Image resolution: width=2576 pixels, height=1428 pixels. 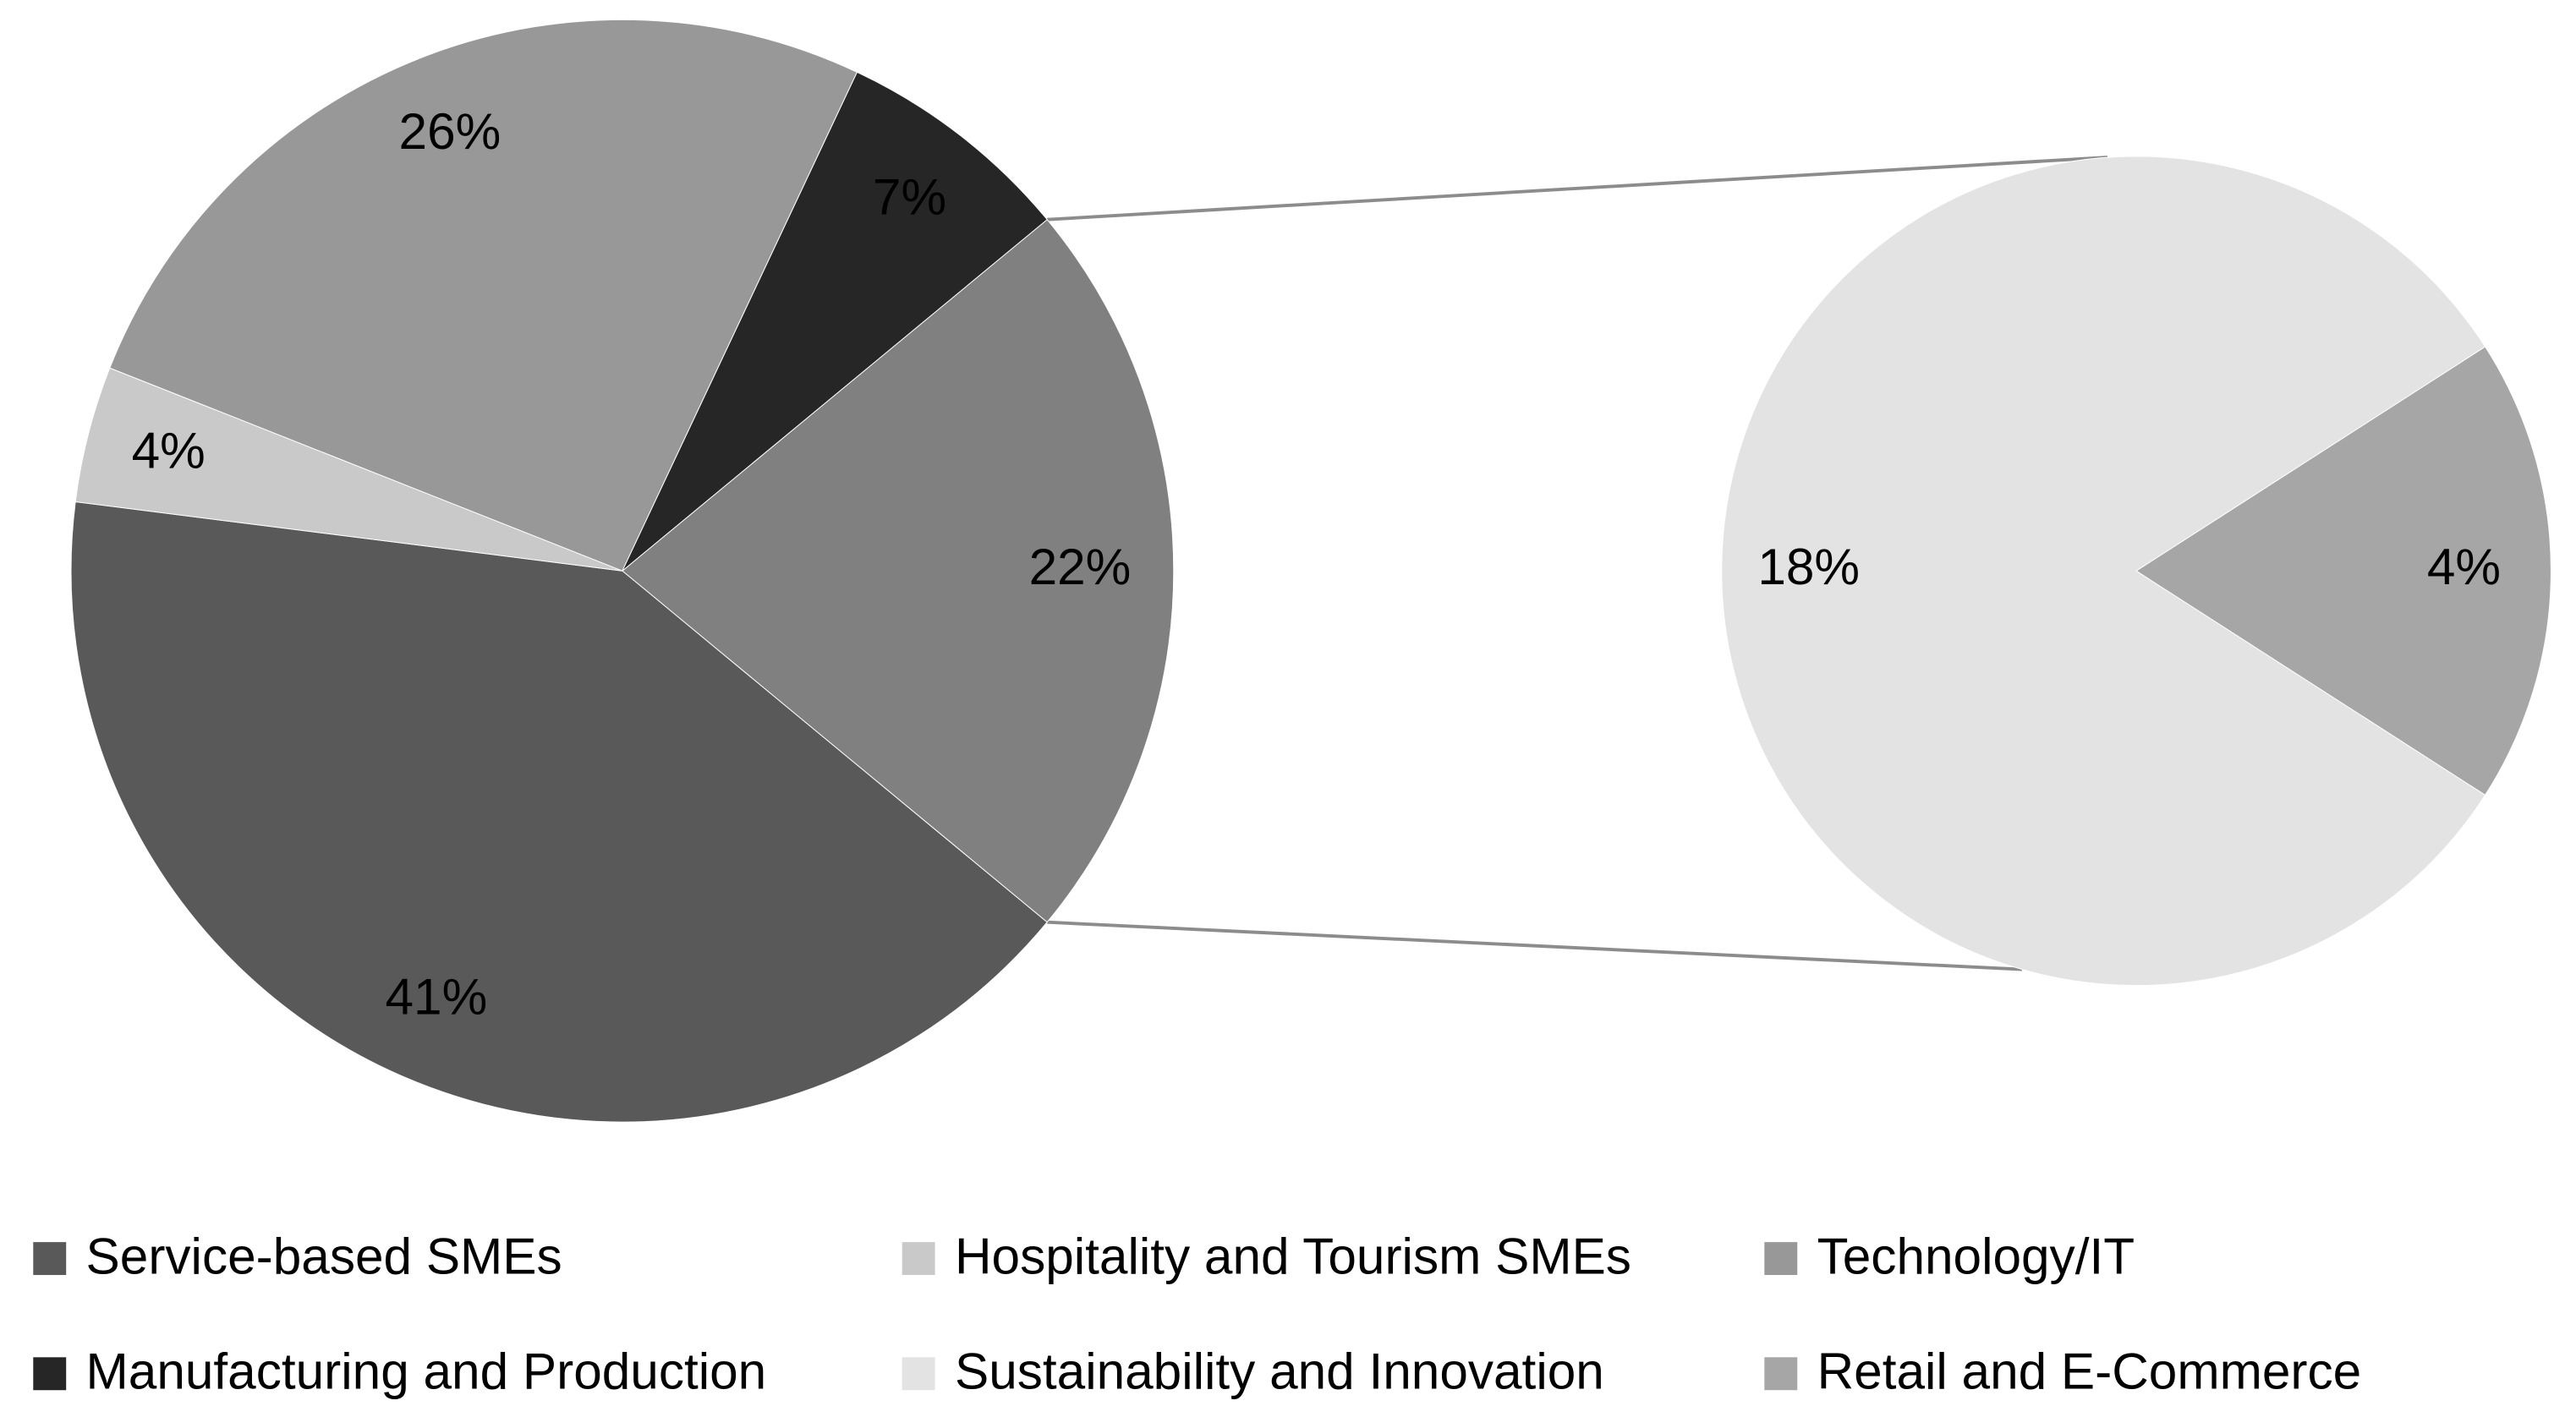 I want to click on data-label: 41%, so click(x=436, y=997).